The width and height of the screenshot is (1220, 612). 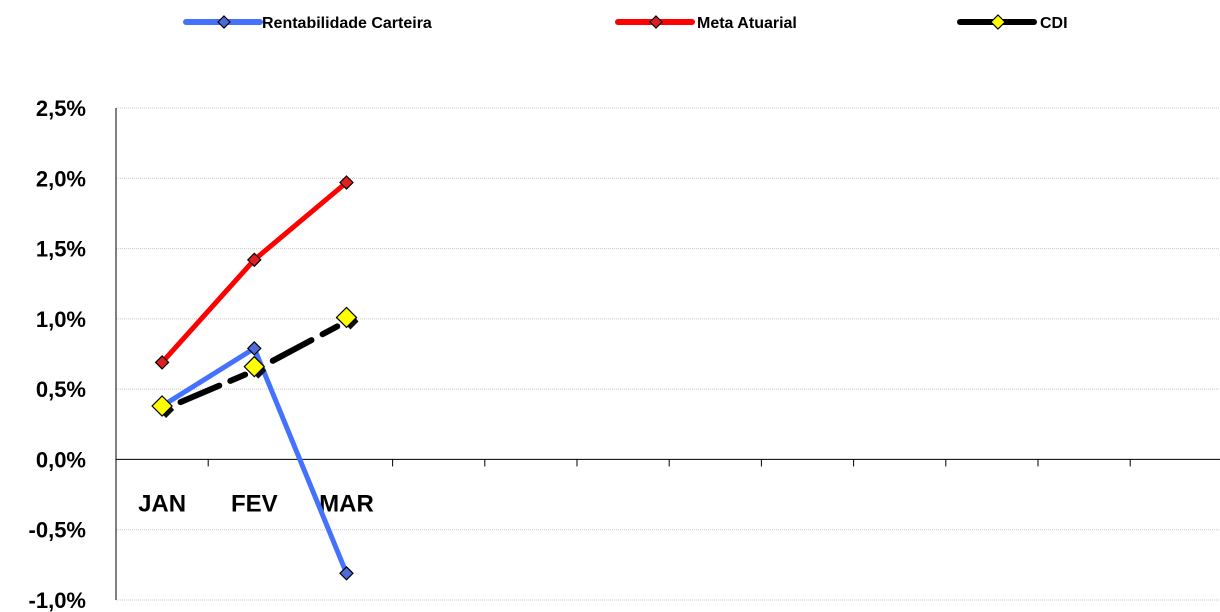 I want to click on y-tick-label: -0,5%, so click(x=57, y=530).